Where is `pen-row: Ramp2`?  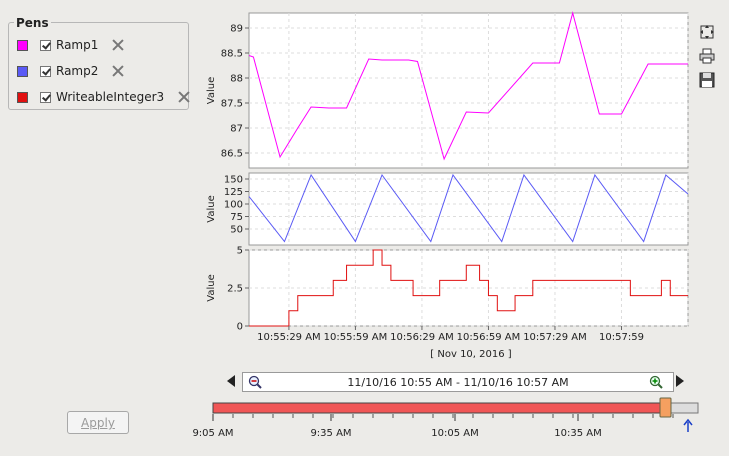
pen-row: Ramp2 is located at coordinates (70, 71).